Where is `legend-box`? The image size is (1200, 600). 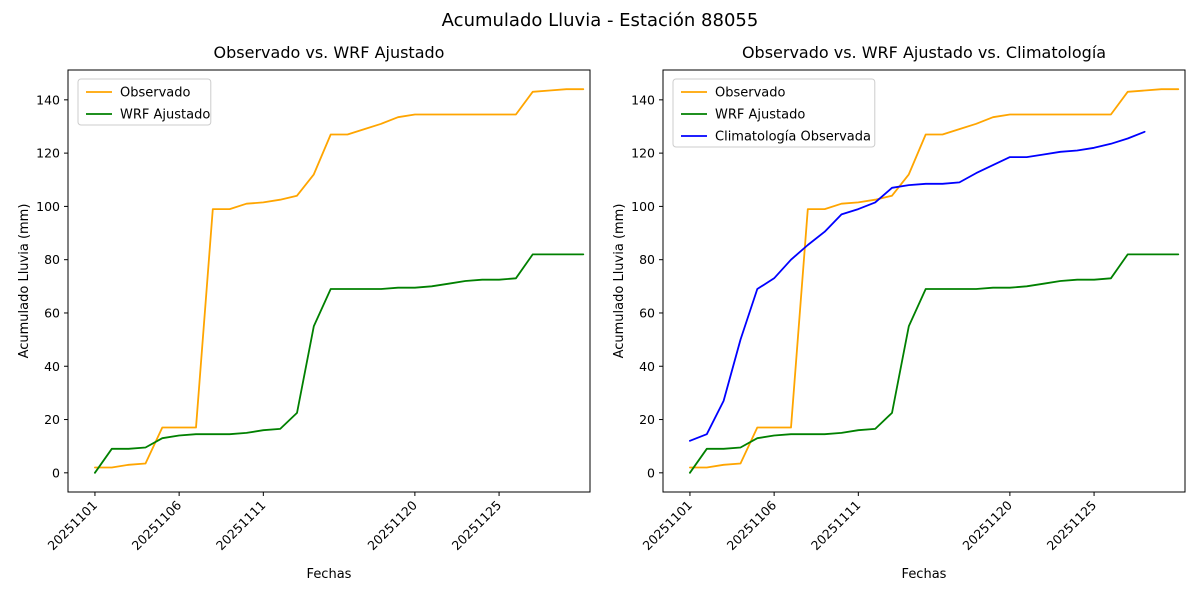
legend-box is located at coordinates (774, 113).